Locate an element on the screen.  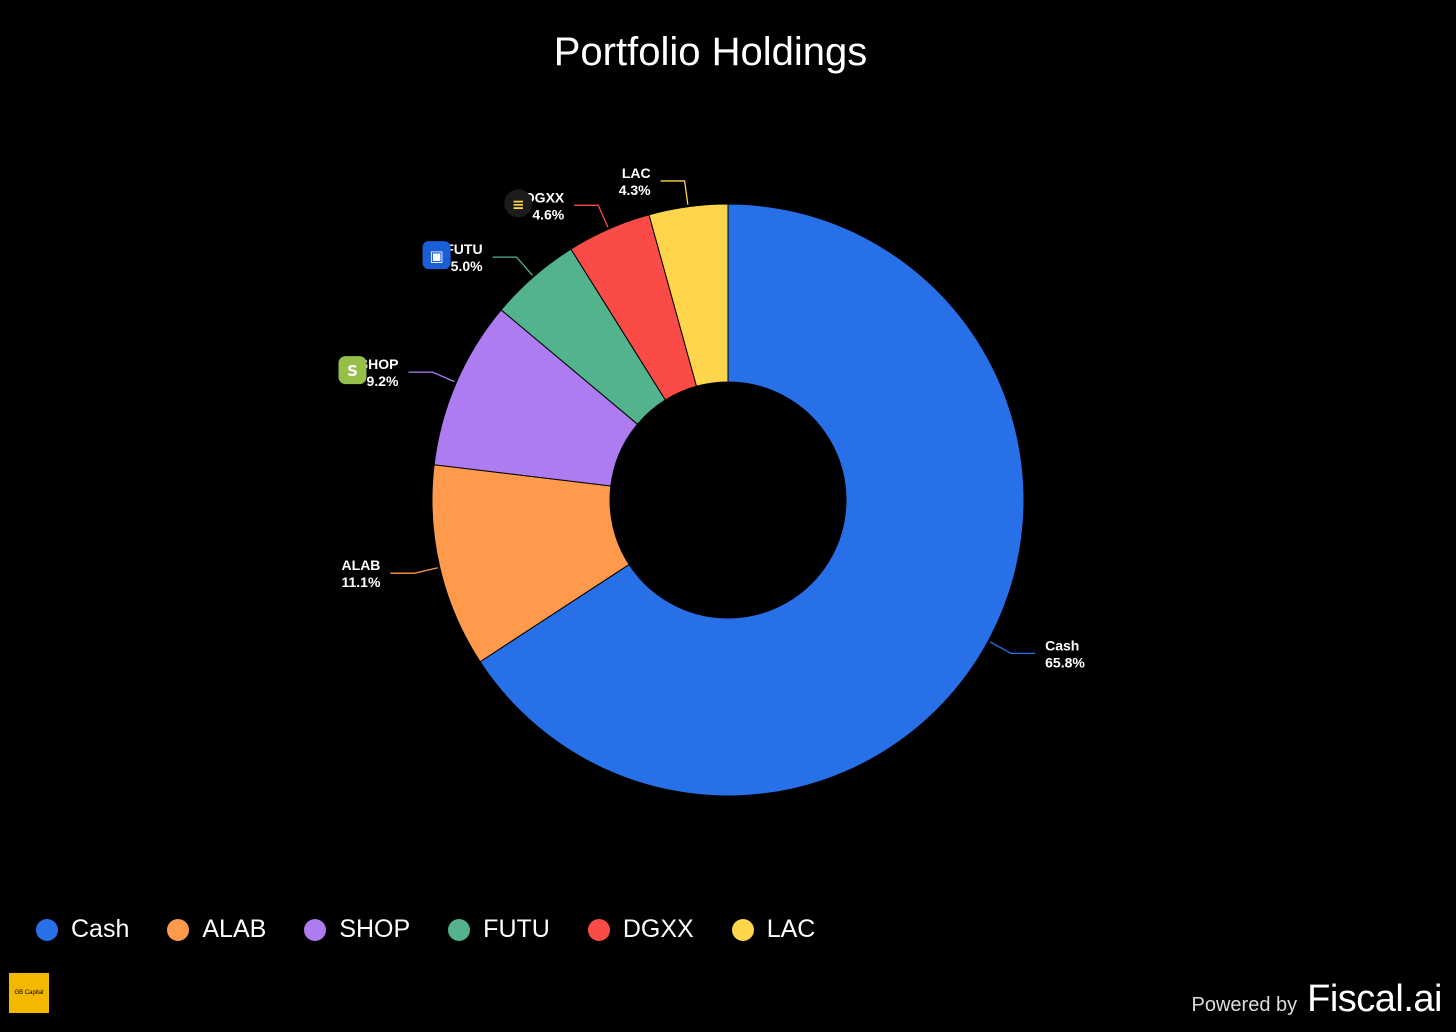
legend-label: DGXX is located at coordinates (658, 929).